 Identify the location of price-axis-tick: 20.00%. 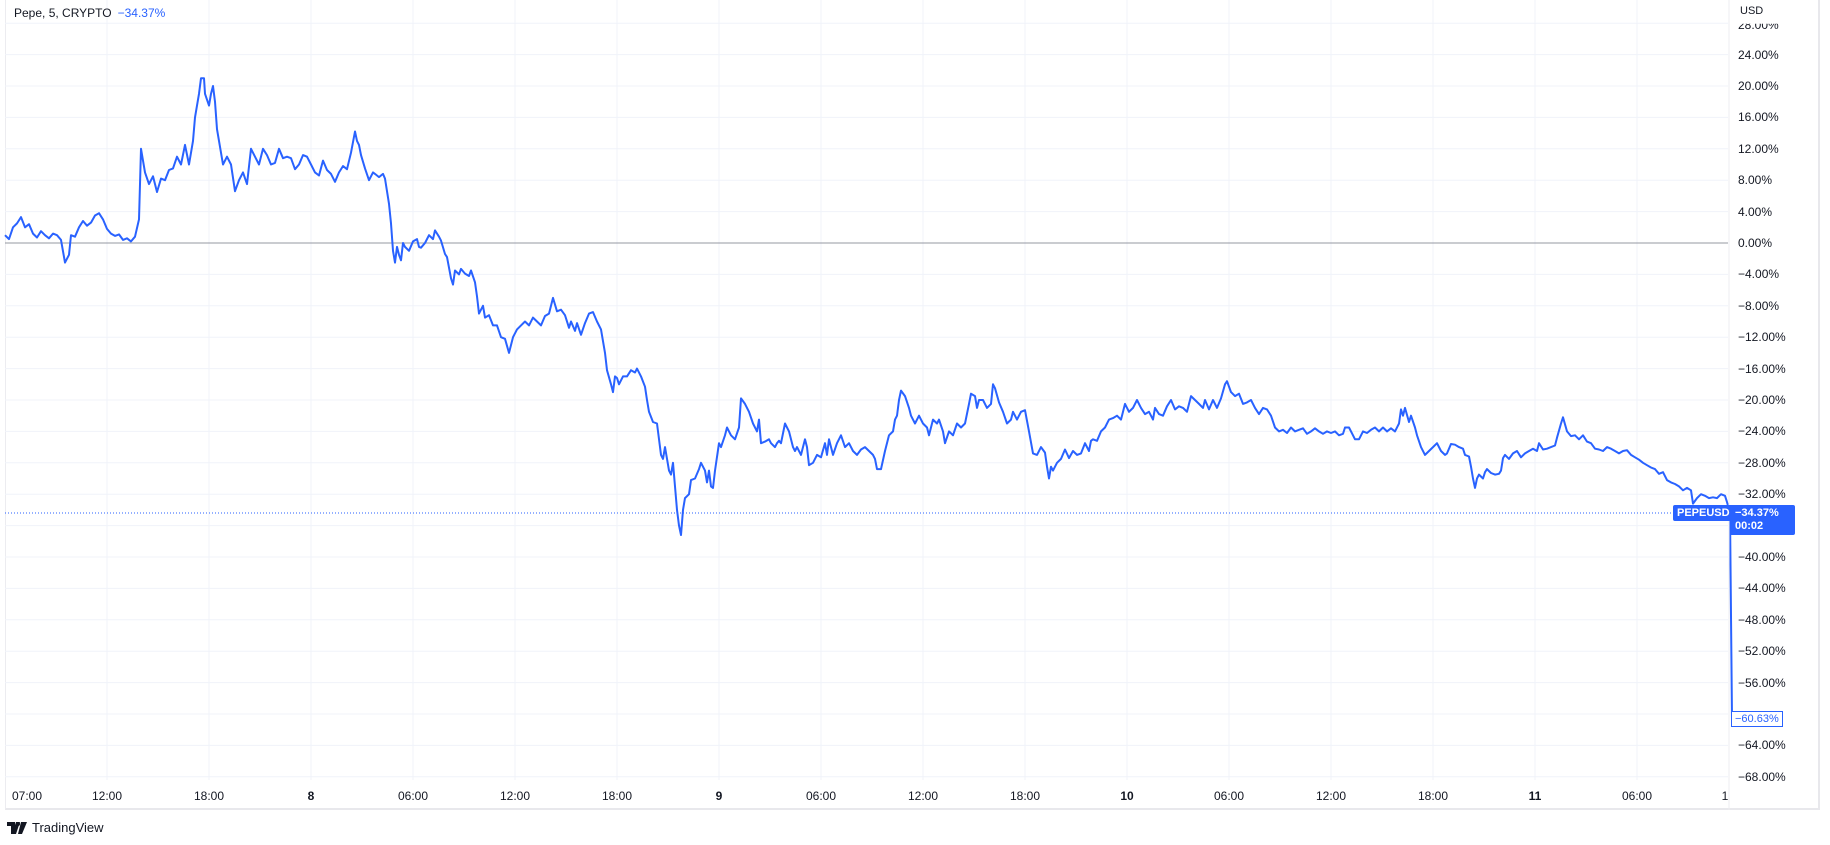
(1758, 86).